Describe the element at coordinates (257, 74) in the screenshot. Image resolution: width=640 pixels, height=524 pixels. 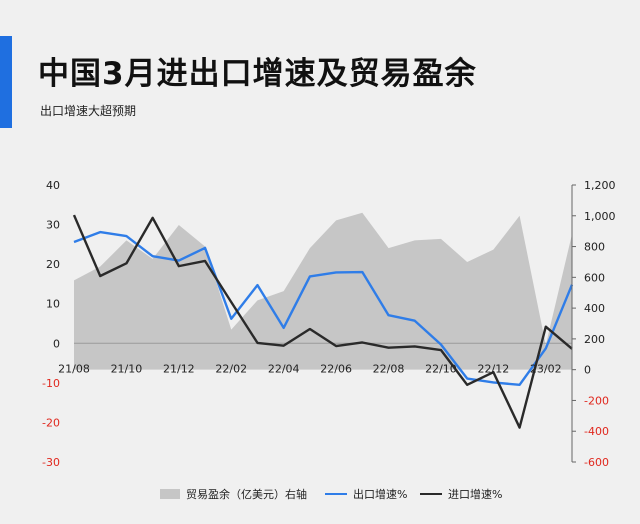
I see `chart-title: 中国3月进出口增速及贸易盈余` at that location.